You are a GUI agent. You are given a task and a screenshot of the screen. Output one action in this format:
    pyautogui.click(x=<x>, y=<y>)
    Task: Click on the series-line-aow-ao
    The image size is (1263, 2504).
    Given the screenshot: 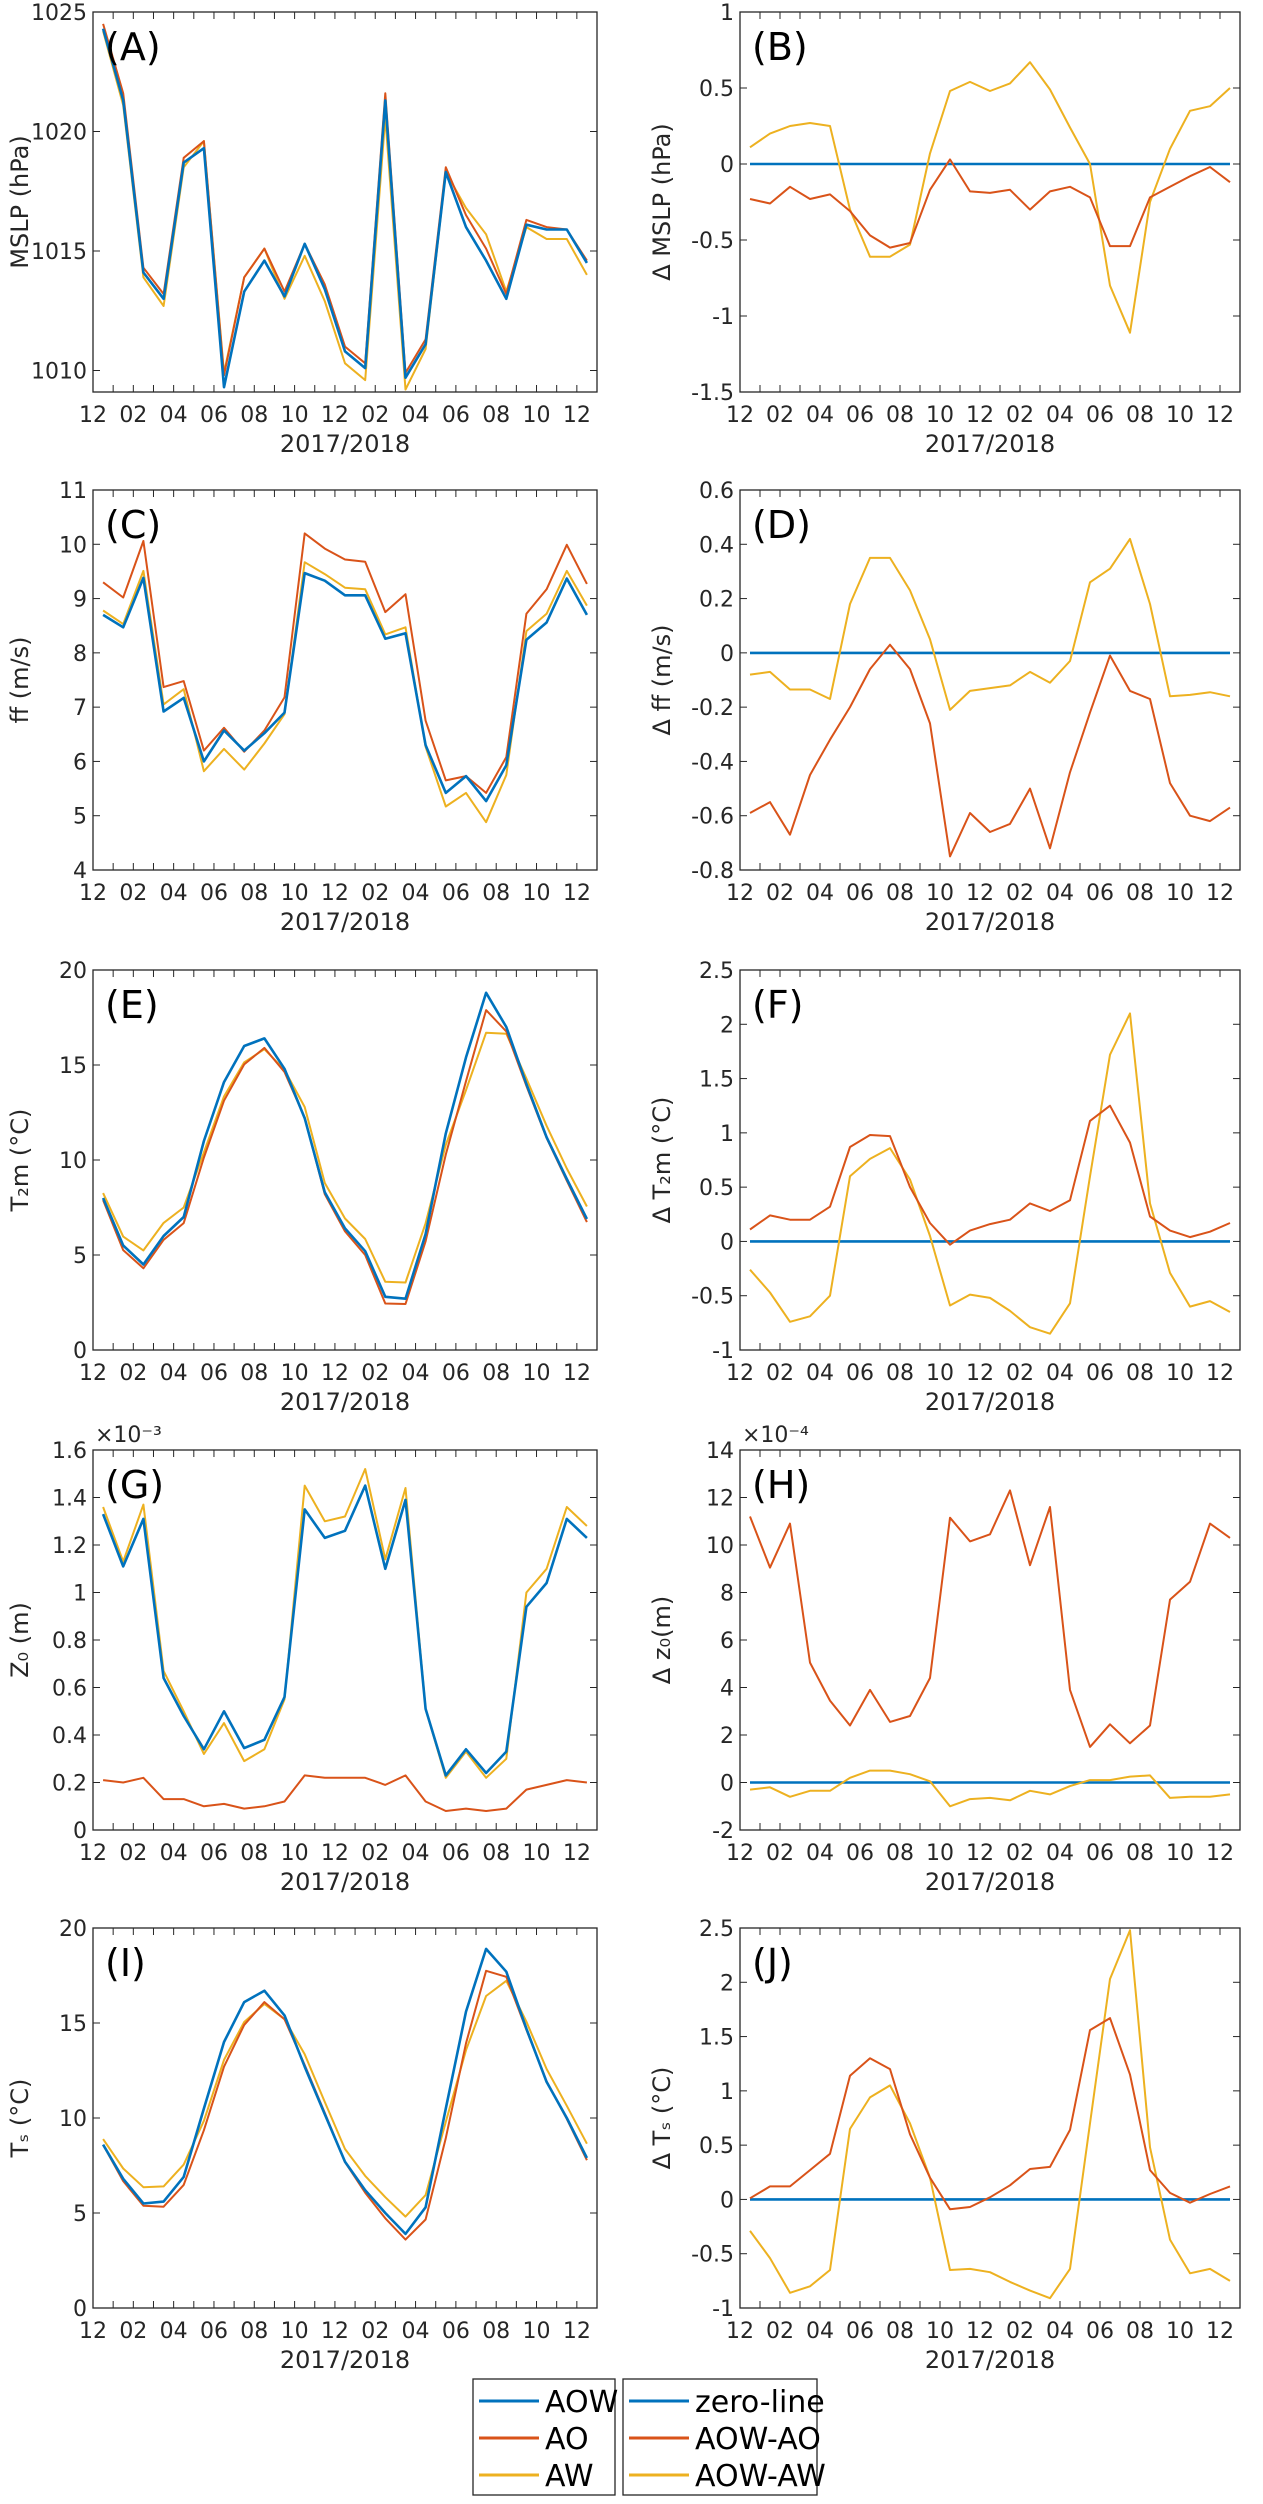 What is the action you would take?
    pyautogui.click(x=990, y=203)
    